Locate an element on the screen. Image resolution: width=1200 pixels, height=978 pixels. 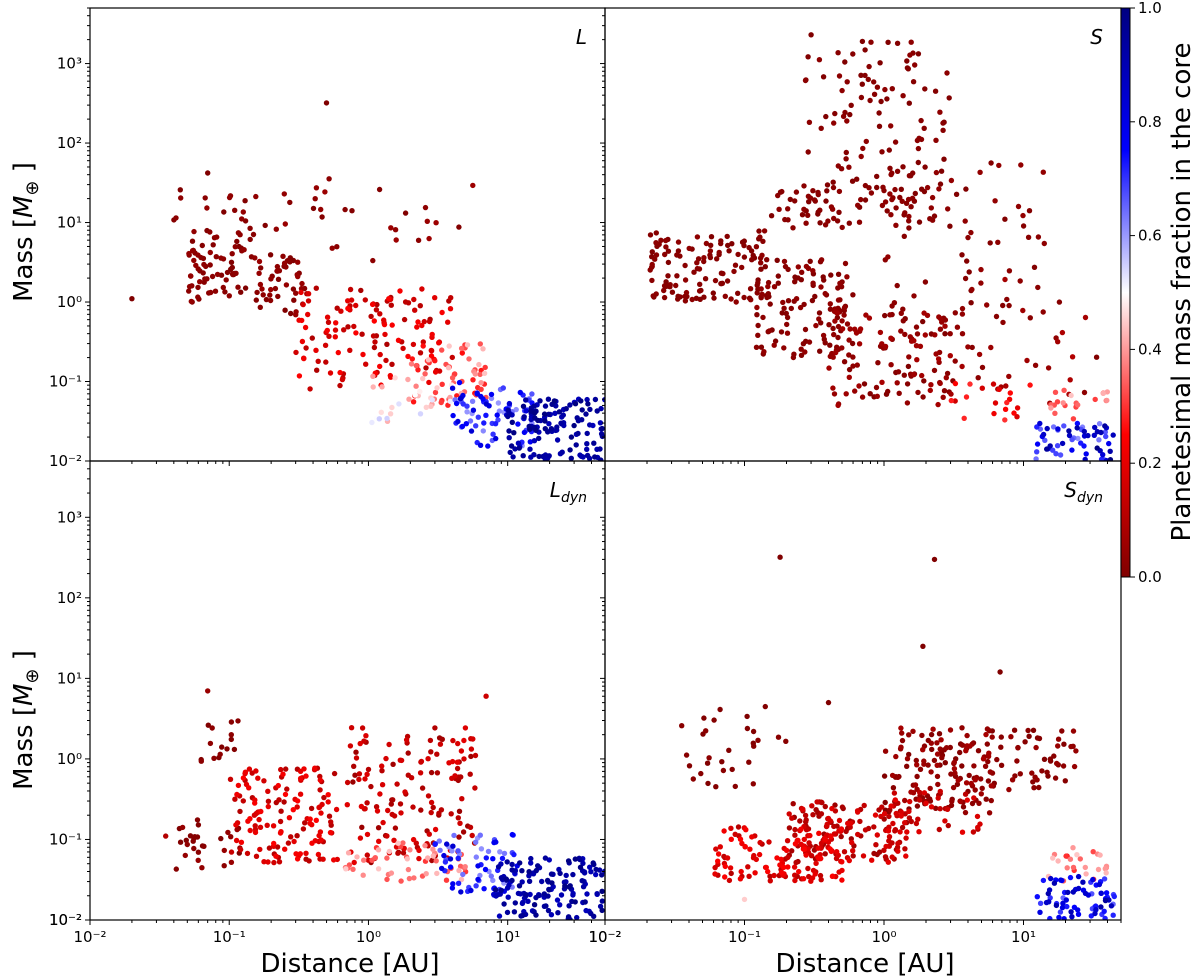
x-tick-label: 10⁰ is located at coordinates (368, 937).